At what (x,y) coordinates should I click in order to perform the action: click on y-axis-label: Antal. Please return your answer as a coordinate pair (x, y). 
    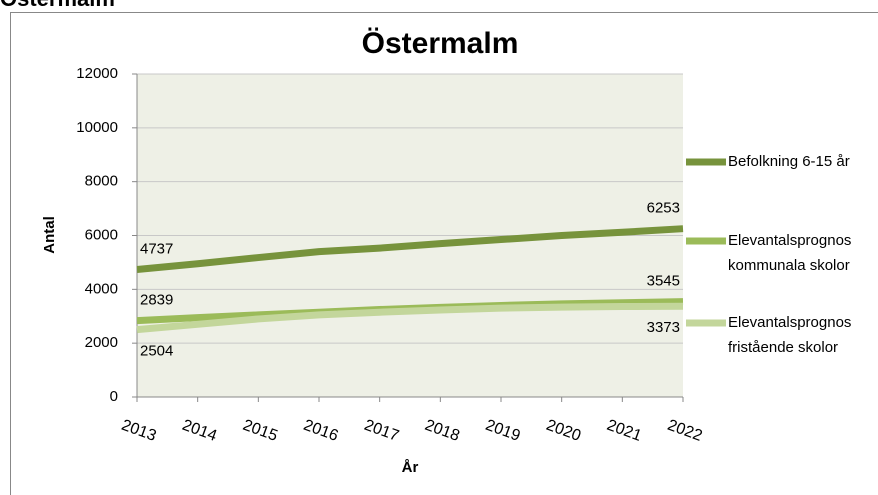
    Looking at the image, I should click on (49, 235).